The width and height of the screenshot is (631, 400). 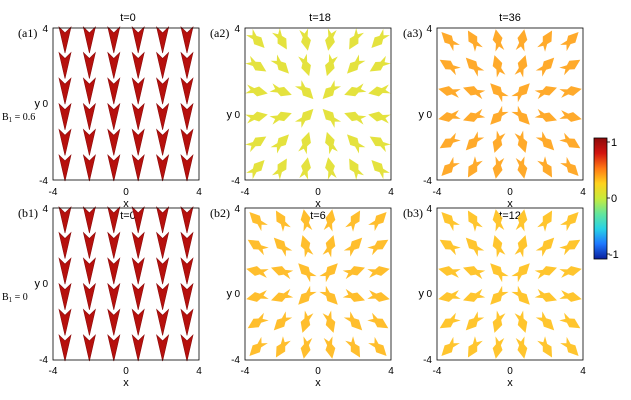 What do you see at coordinates (614, 199) in the screenshot?
I see `colorbar-tick-label: 0` at bounding box center [614, 199].